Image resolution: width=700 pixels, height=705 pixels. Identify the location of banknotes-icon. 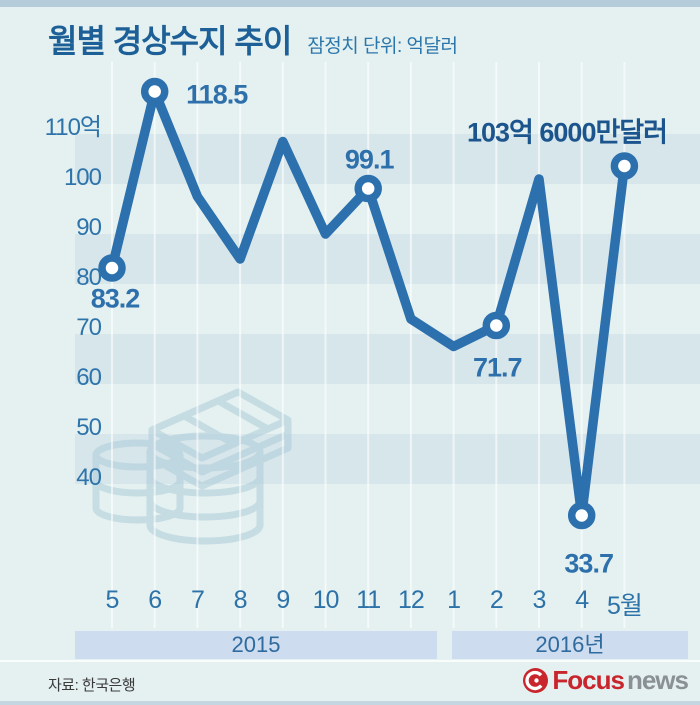
(220, 439).